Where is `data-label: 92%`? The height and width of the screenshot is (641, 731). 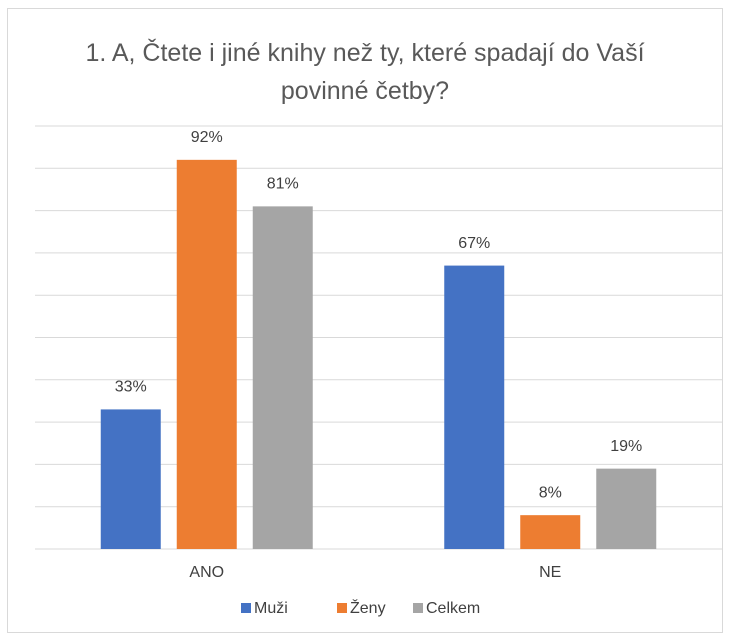
data-label: 92% is located at coordinates (207, 137).